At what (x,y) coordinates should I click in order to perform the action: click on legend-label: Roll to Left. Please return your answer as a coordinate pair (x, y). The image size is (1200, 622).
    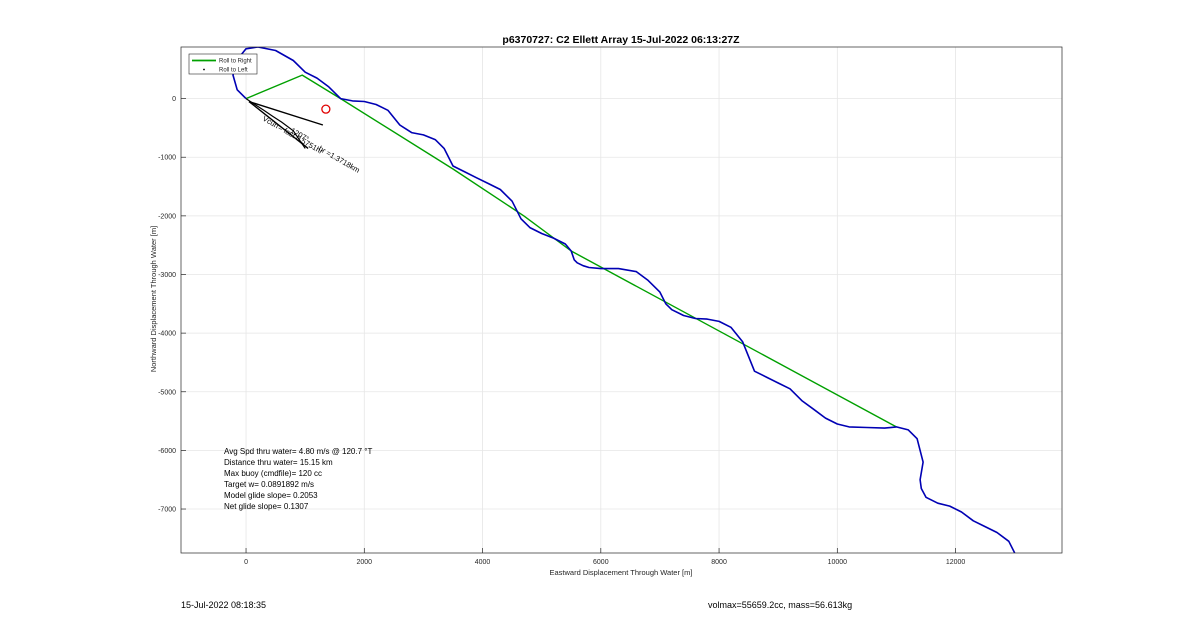
    Looking at the image, I should click on (233, 71).